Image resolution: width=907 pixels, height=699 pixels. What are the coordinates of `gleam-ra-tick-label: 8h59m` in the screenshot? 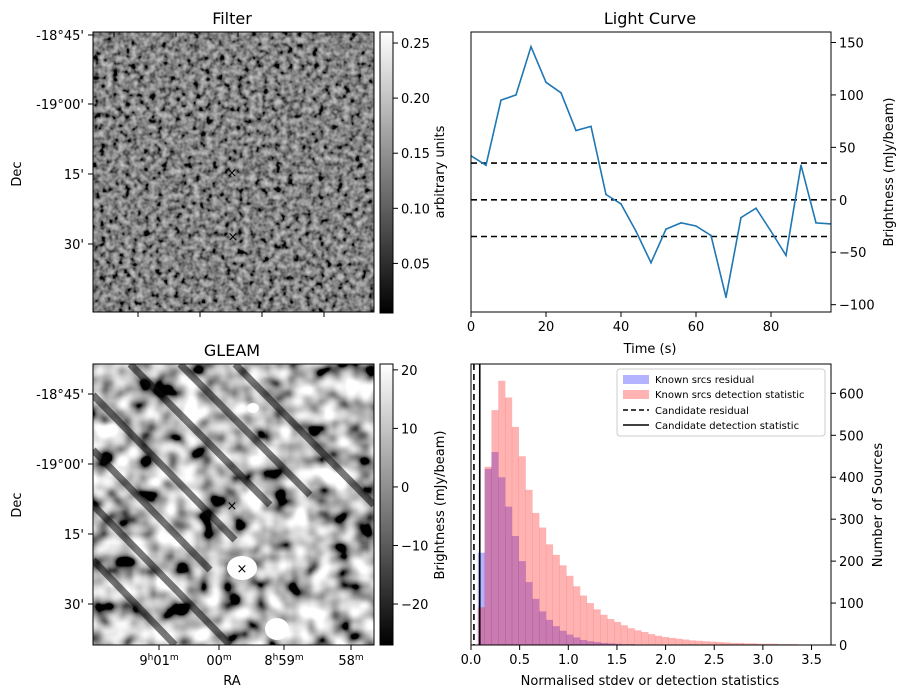 It's located at (283, 661).